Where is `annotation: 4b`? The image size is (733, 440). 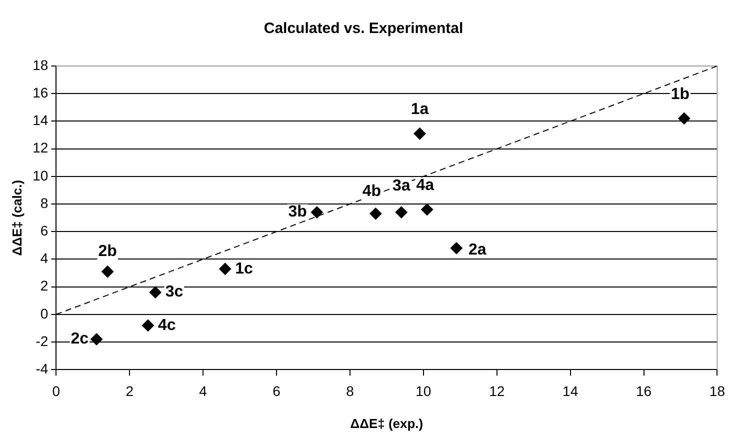
annotation: 4b is located at coordinates (372, 191).